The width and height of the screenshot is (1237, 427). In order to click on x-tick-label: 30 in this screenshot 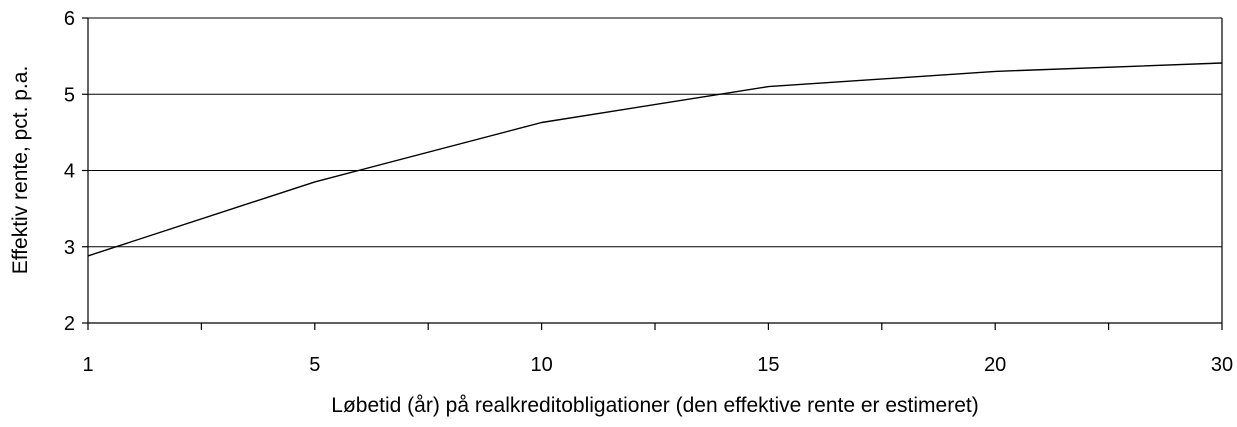, I will do `click(1222, 365)`.